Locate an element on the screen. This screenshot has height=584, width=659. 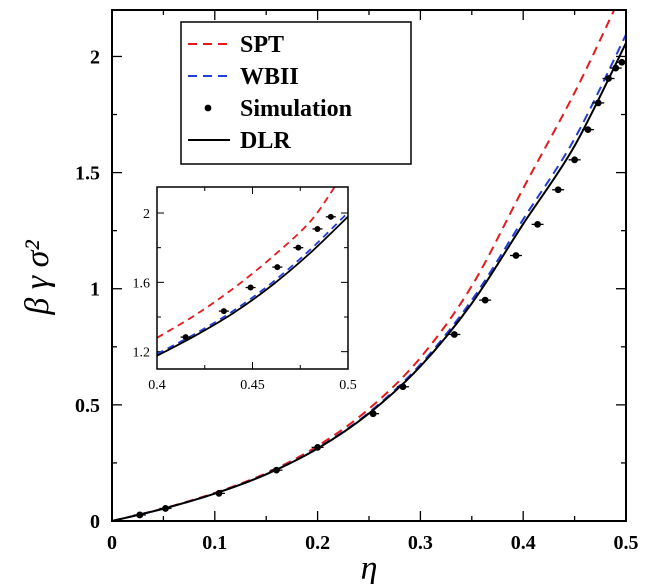
y-axis-title: β γ σ² is located at coordinates (37, 278).